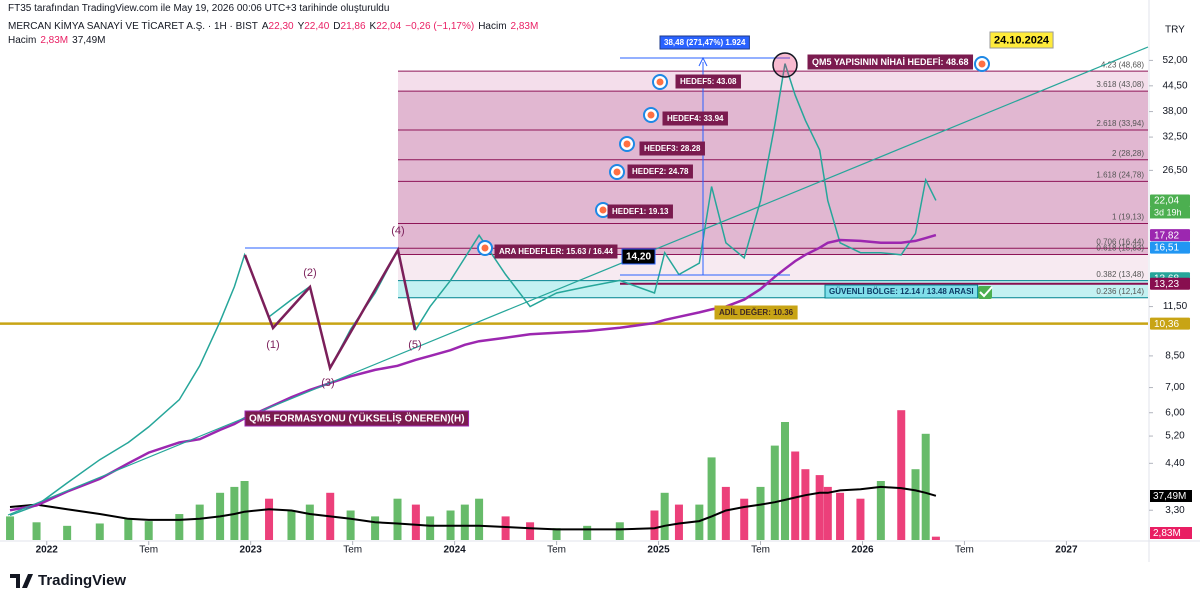 The image size is (1200, 600). What do you see at coordinates (1175, 510) in the screenshot?
I see `y-tick-label: 3,30` at bounding box center [1175, 510].